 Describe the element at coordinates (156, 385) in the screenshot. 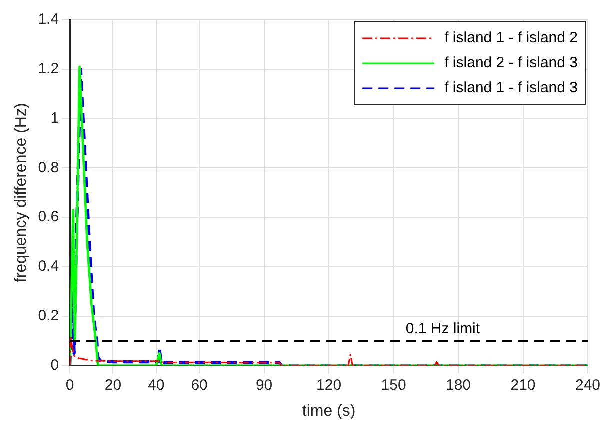

I see `x-tick-label: 40` at that location.